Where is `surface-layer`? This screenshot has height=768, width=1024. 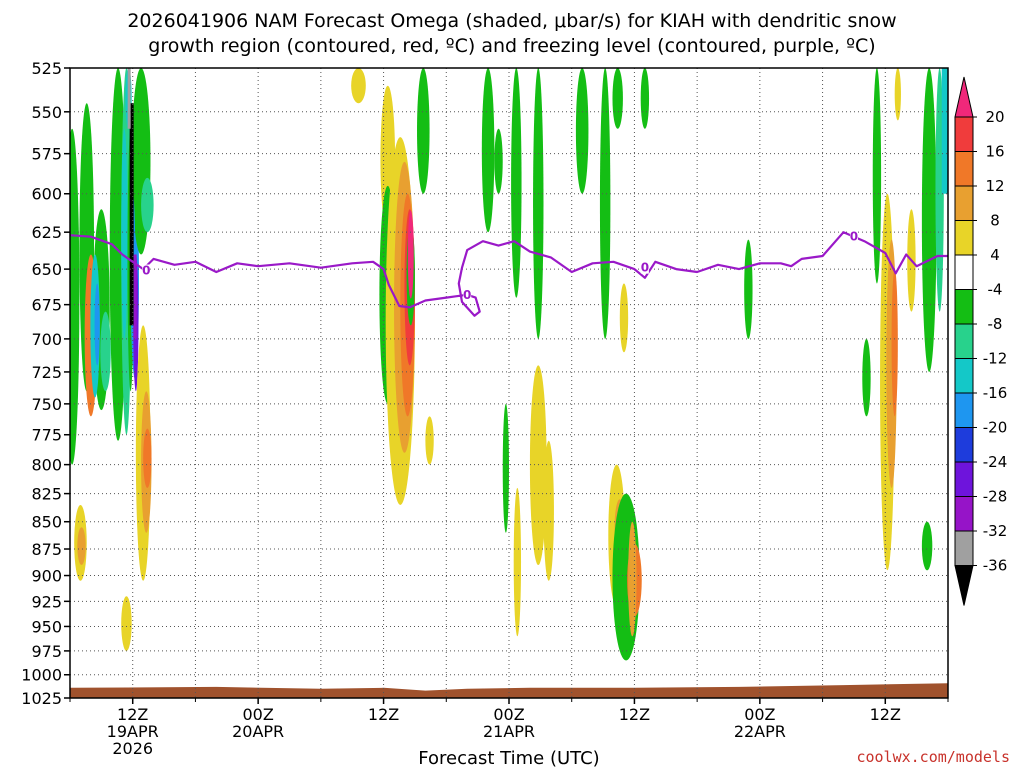 surface-layer is located at coordinates (509, 690).